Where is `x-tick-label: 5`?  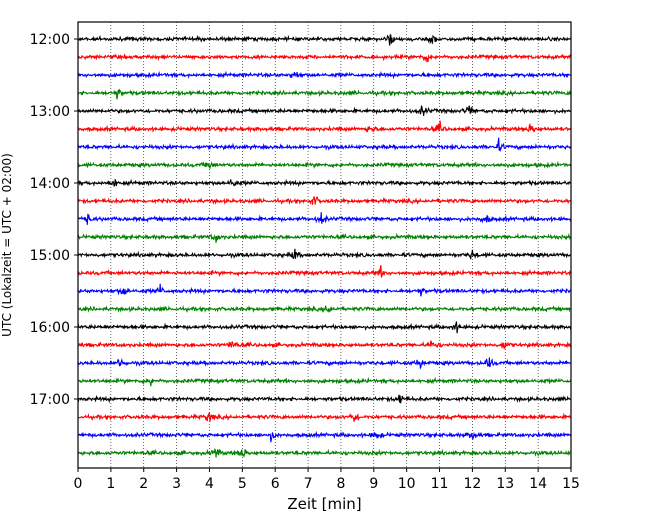 x-tick-label: 5 is located at coordinates (242, 484).